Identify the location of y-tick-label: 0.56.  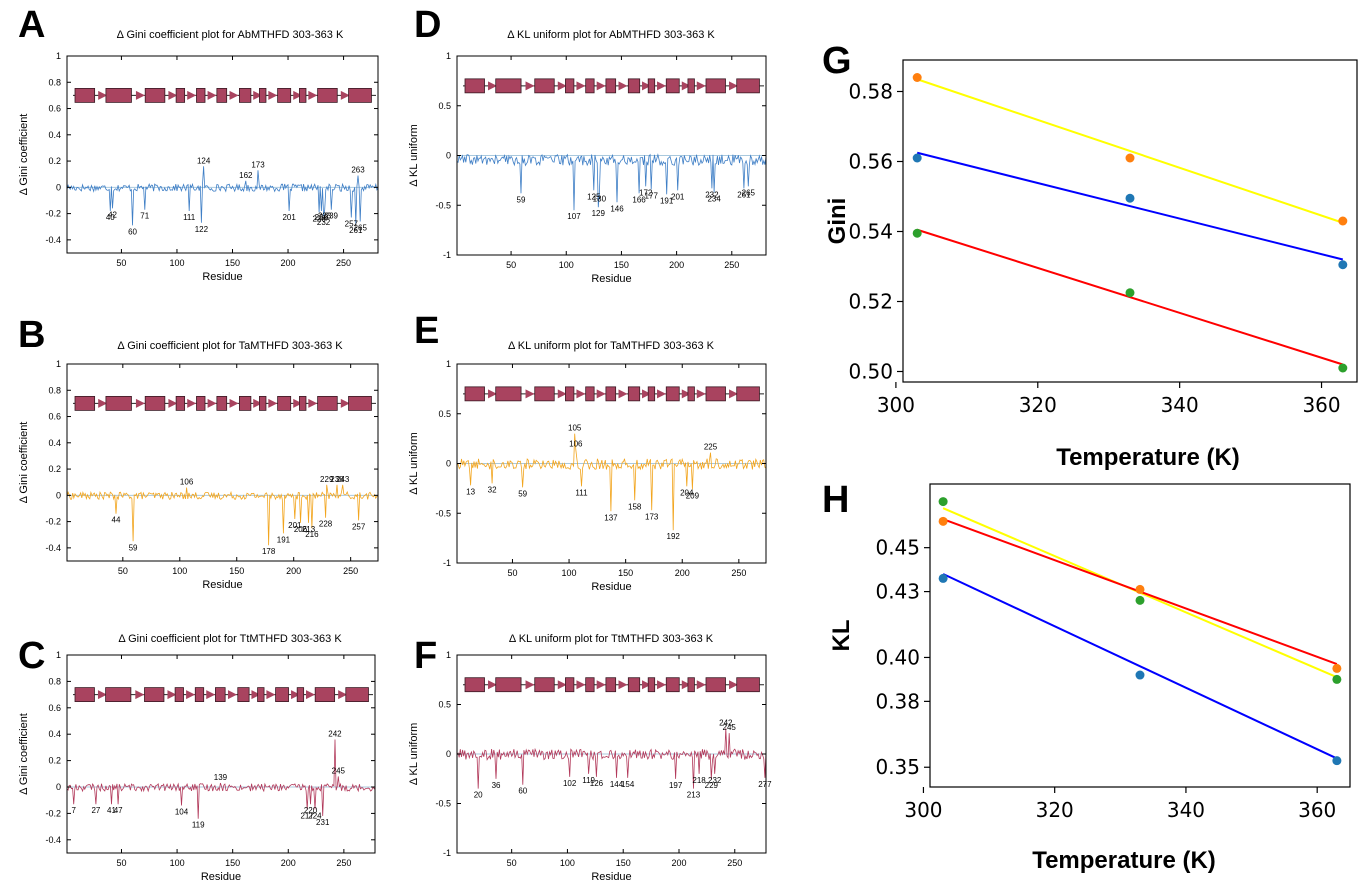
(870, 162).